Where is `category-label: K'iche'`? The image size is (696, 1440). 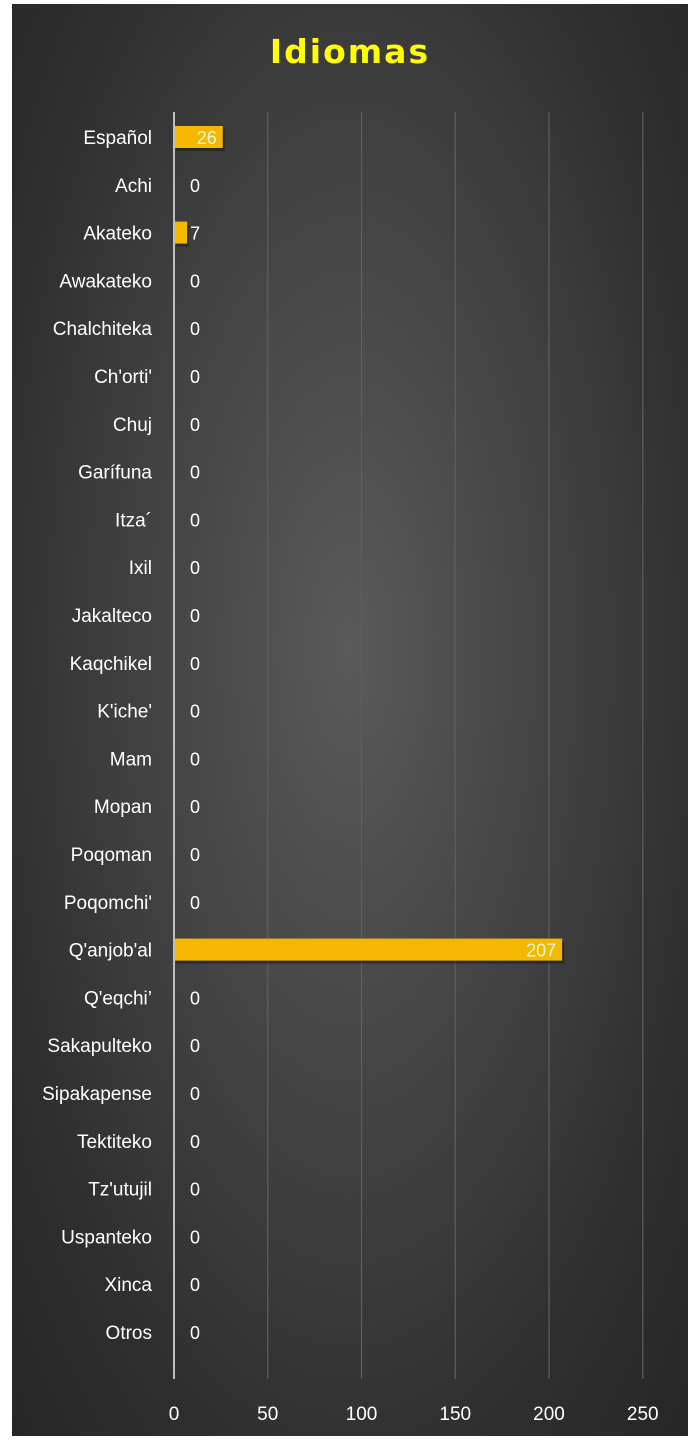 category-label: K'iche' is located at coordinates (124, 712).